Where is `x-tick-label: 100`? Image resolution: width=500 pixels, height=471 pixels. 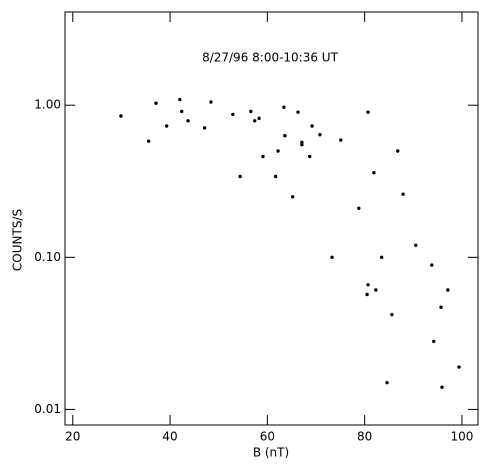 x-tick-label: 100 is located at coordinates (461, 437).